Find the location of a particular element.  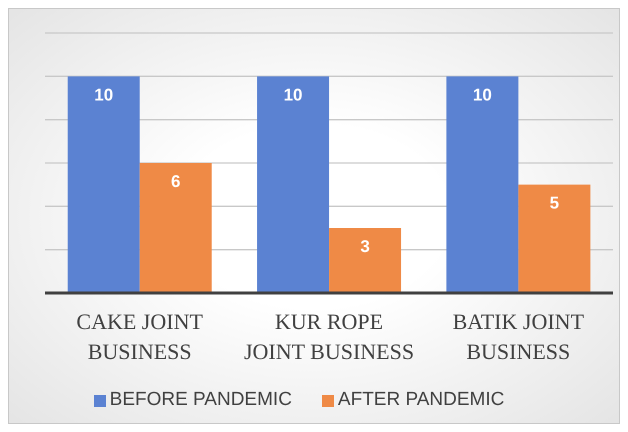

x-tick-label: KUR ROPE JOINT BUSINESS is located at coordinates (329, 336).